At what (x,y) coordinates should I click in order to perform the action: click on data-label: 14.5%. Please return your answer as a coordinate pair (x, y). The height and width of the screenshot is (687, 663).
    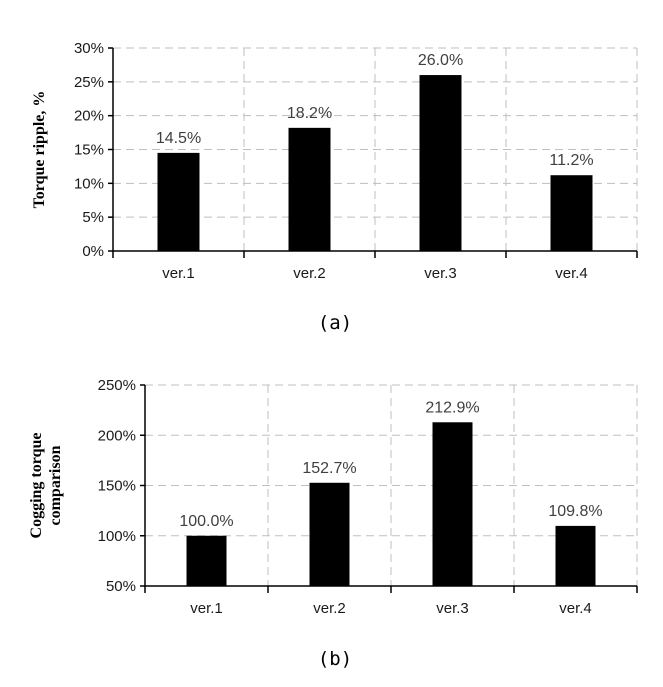
    Looking at the image, I should click on (178, 138).